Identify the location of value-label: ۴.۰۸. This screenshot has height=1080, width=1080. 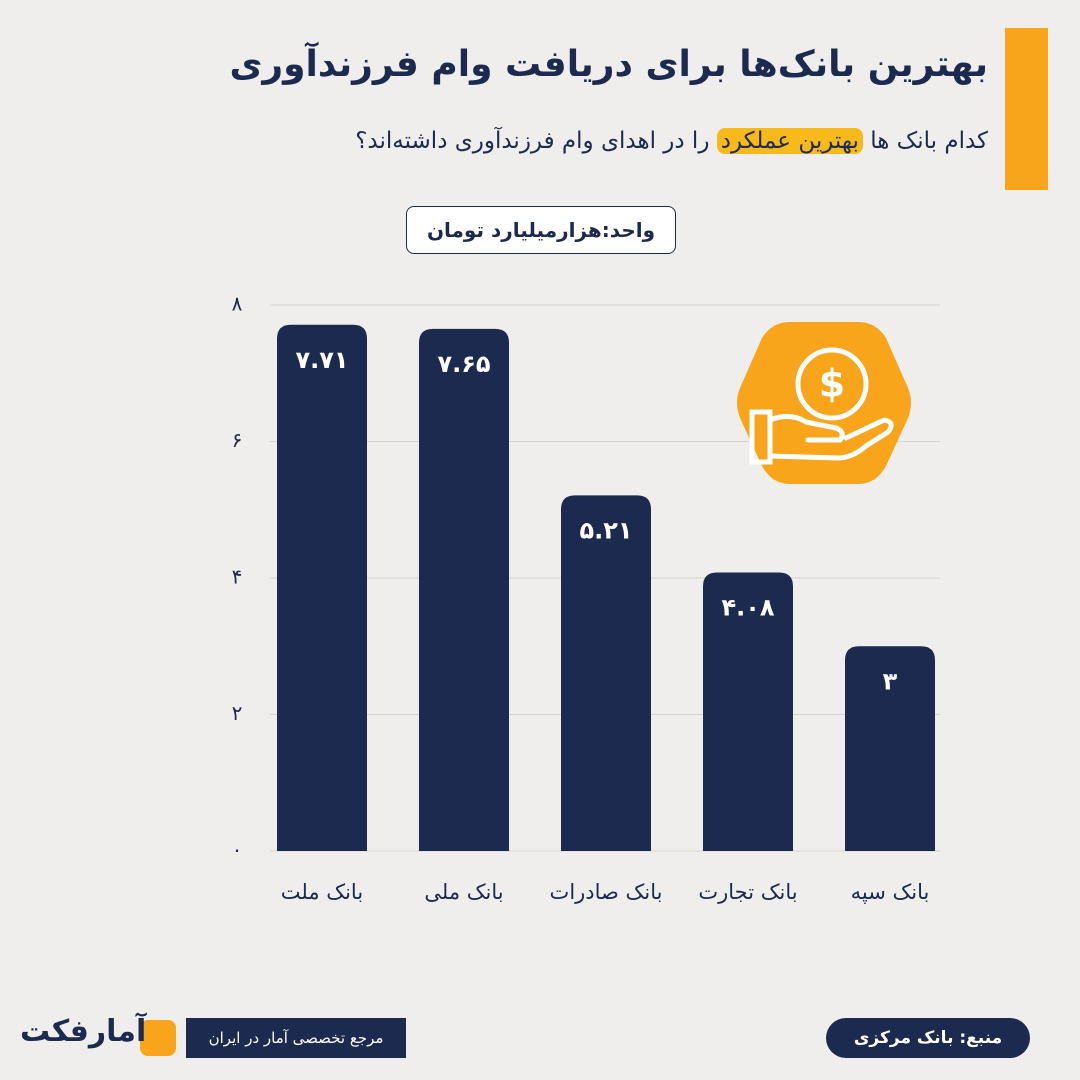
(747, 608).